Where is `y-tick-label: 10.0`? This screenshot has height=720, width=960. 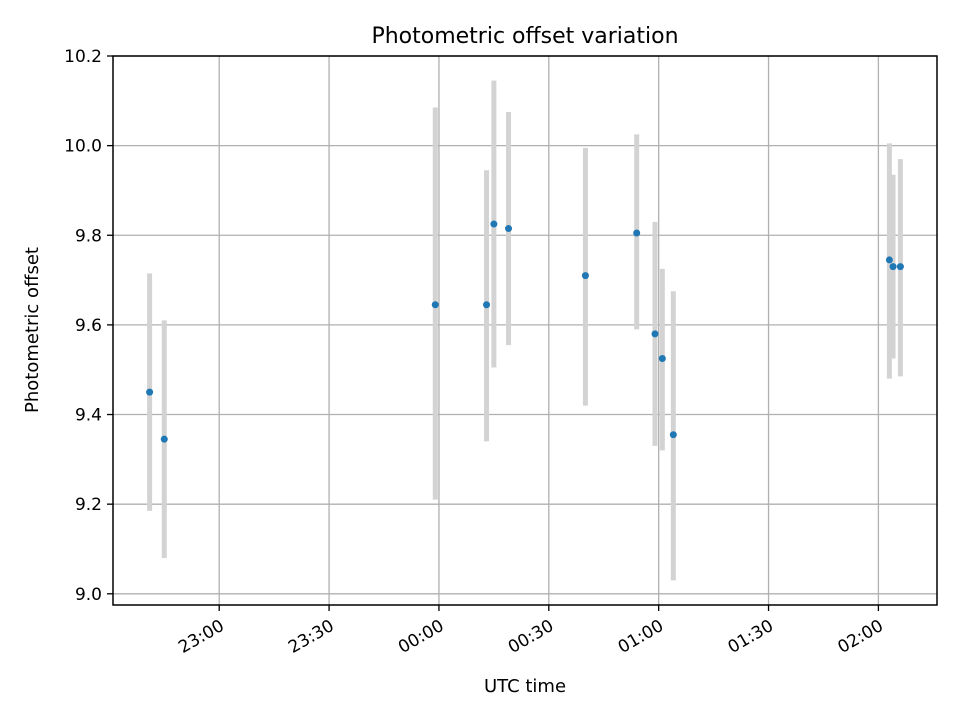
y-tick-label: 10.0 is located at coordinates (83, 147).